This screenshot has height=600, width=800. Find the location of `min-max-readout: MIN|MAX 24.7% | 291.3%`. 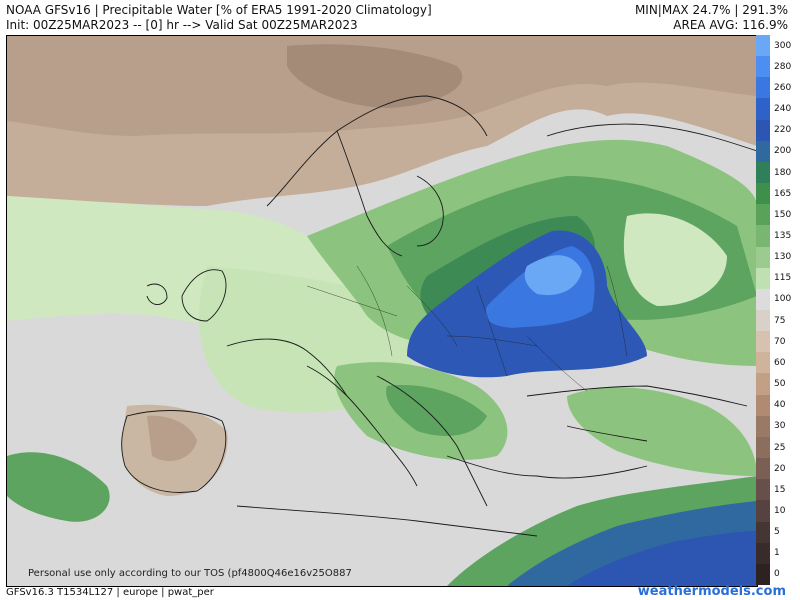

min-max-readout: MIN|MAX 24.7% | 291.3% is located at coordinates (711, 10).